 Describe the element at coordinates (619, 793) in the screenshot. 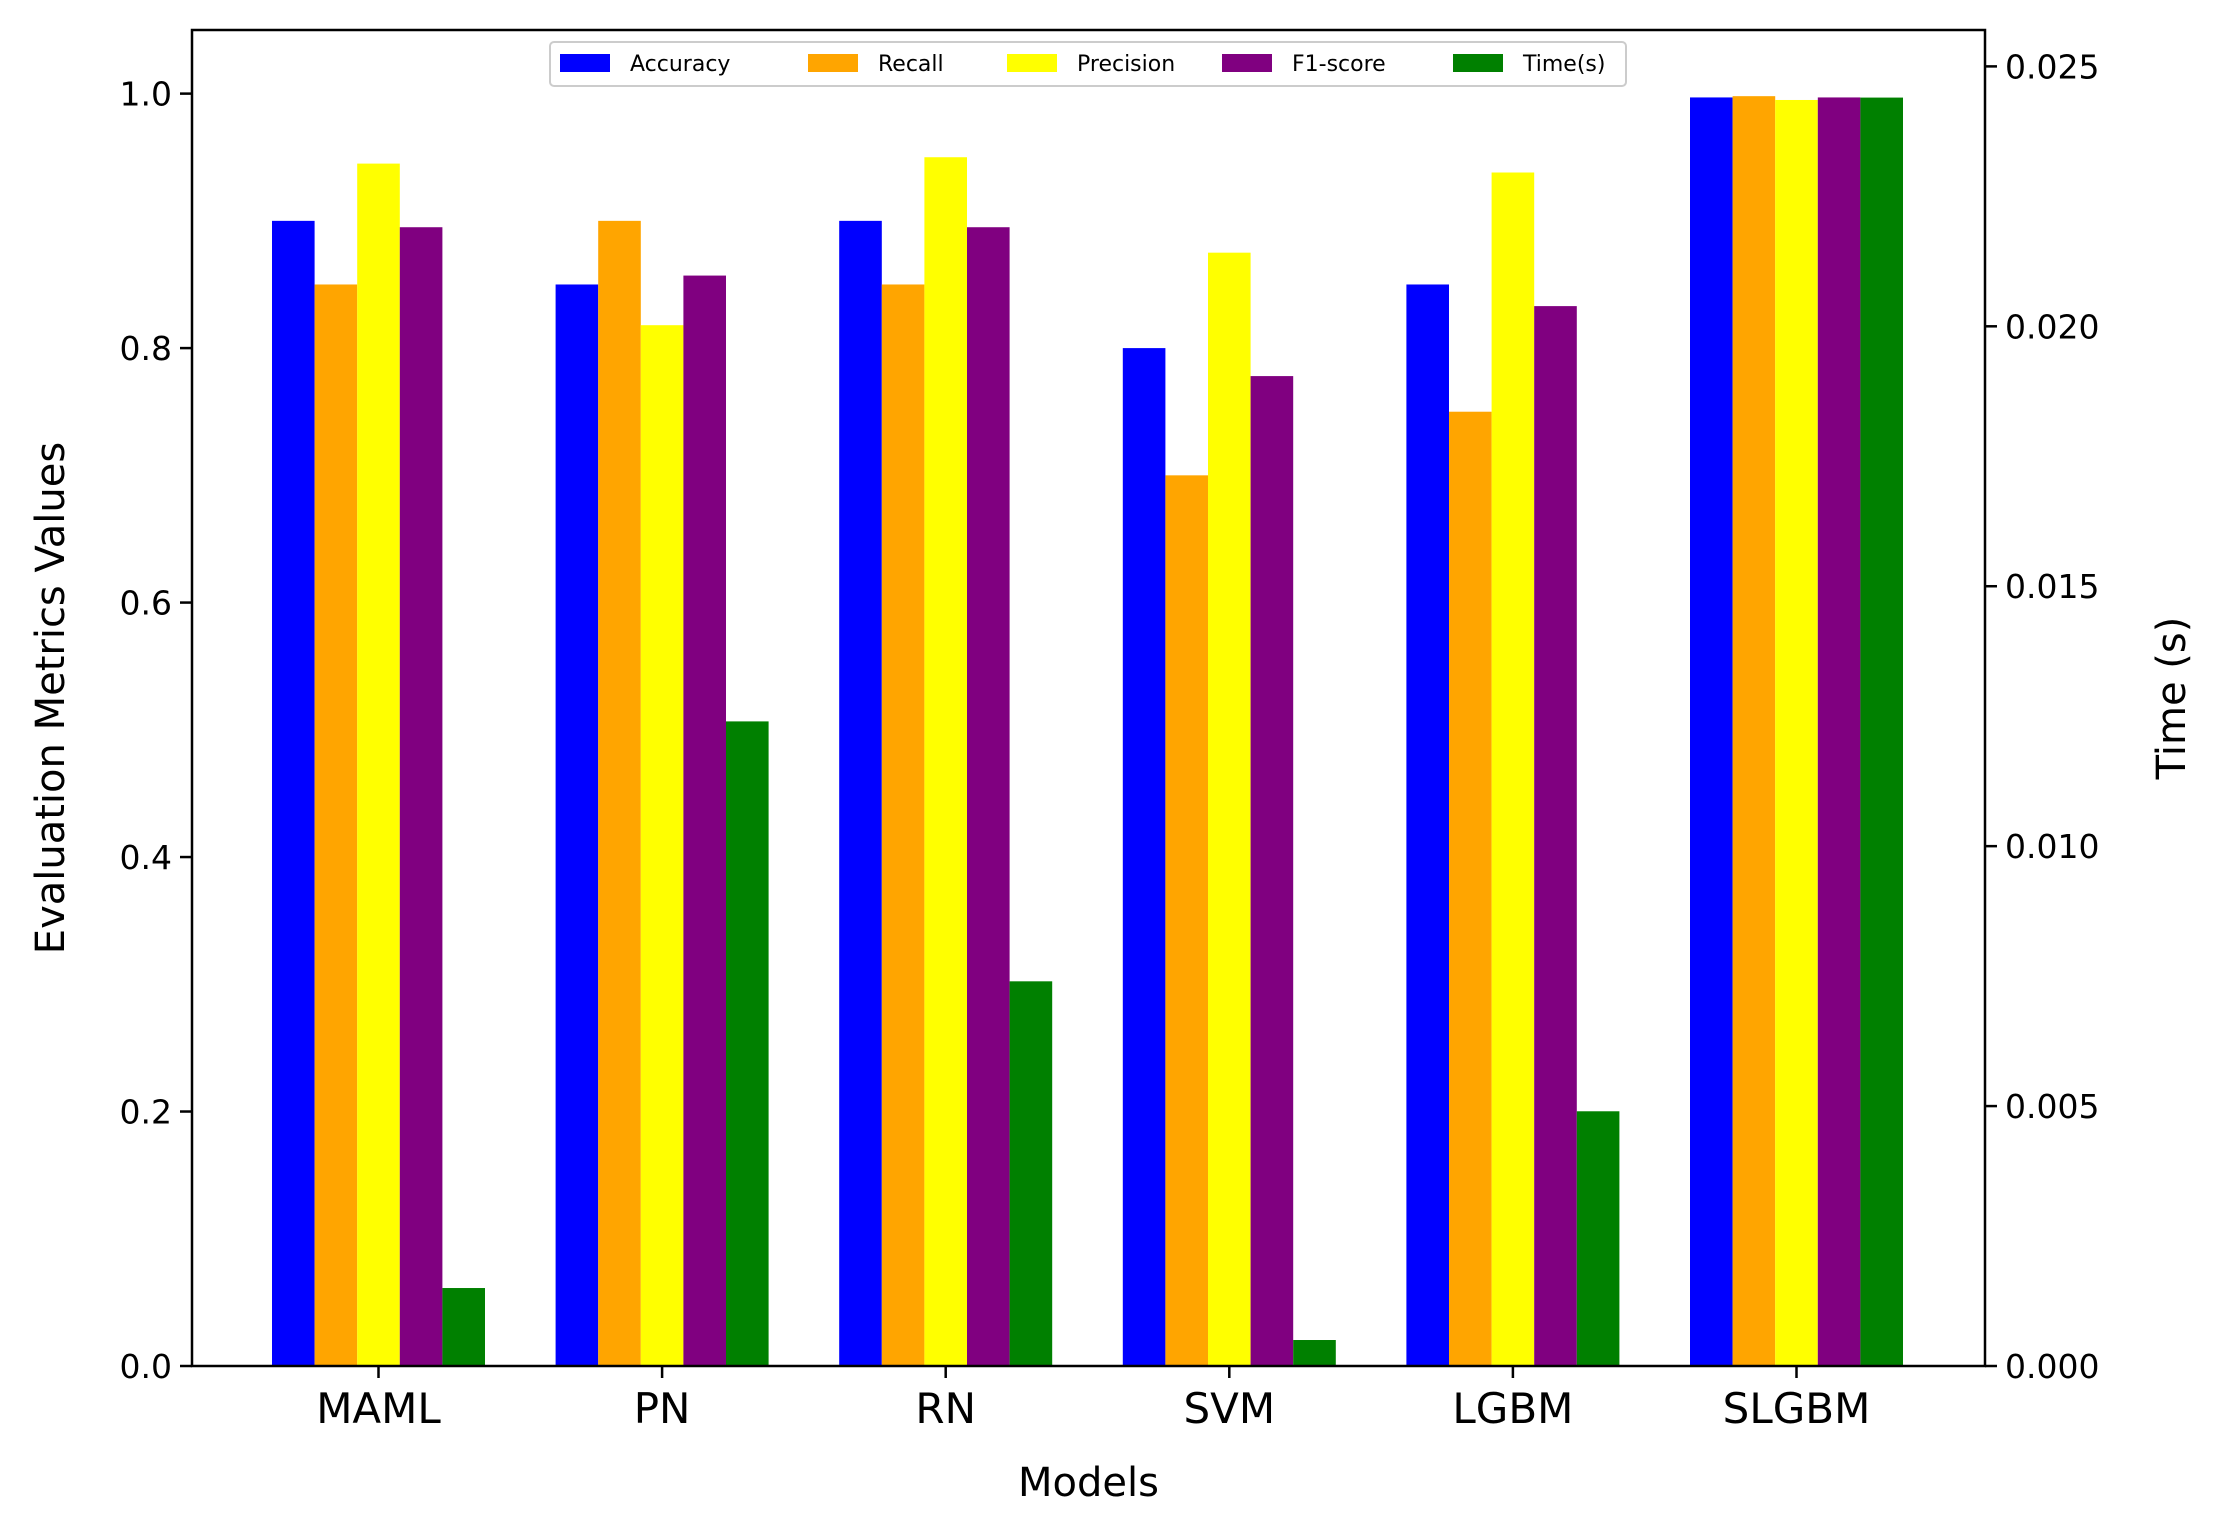

I see `bar-recall-pn` at that location.